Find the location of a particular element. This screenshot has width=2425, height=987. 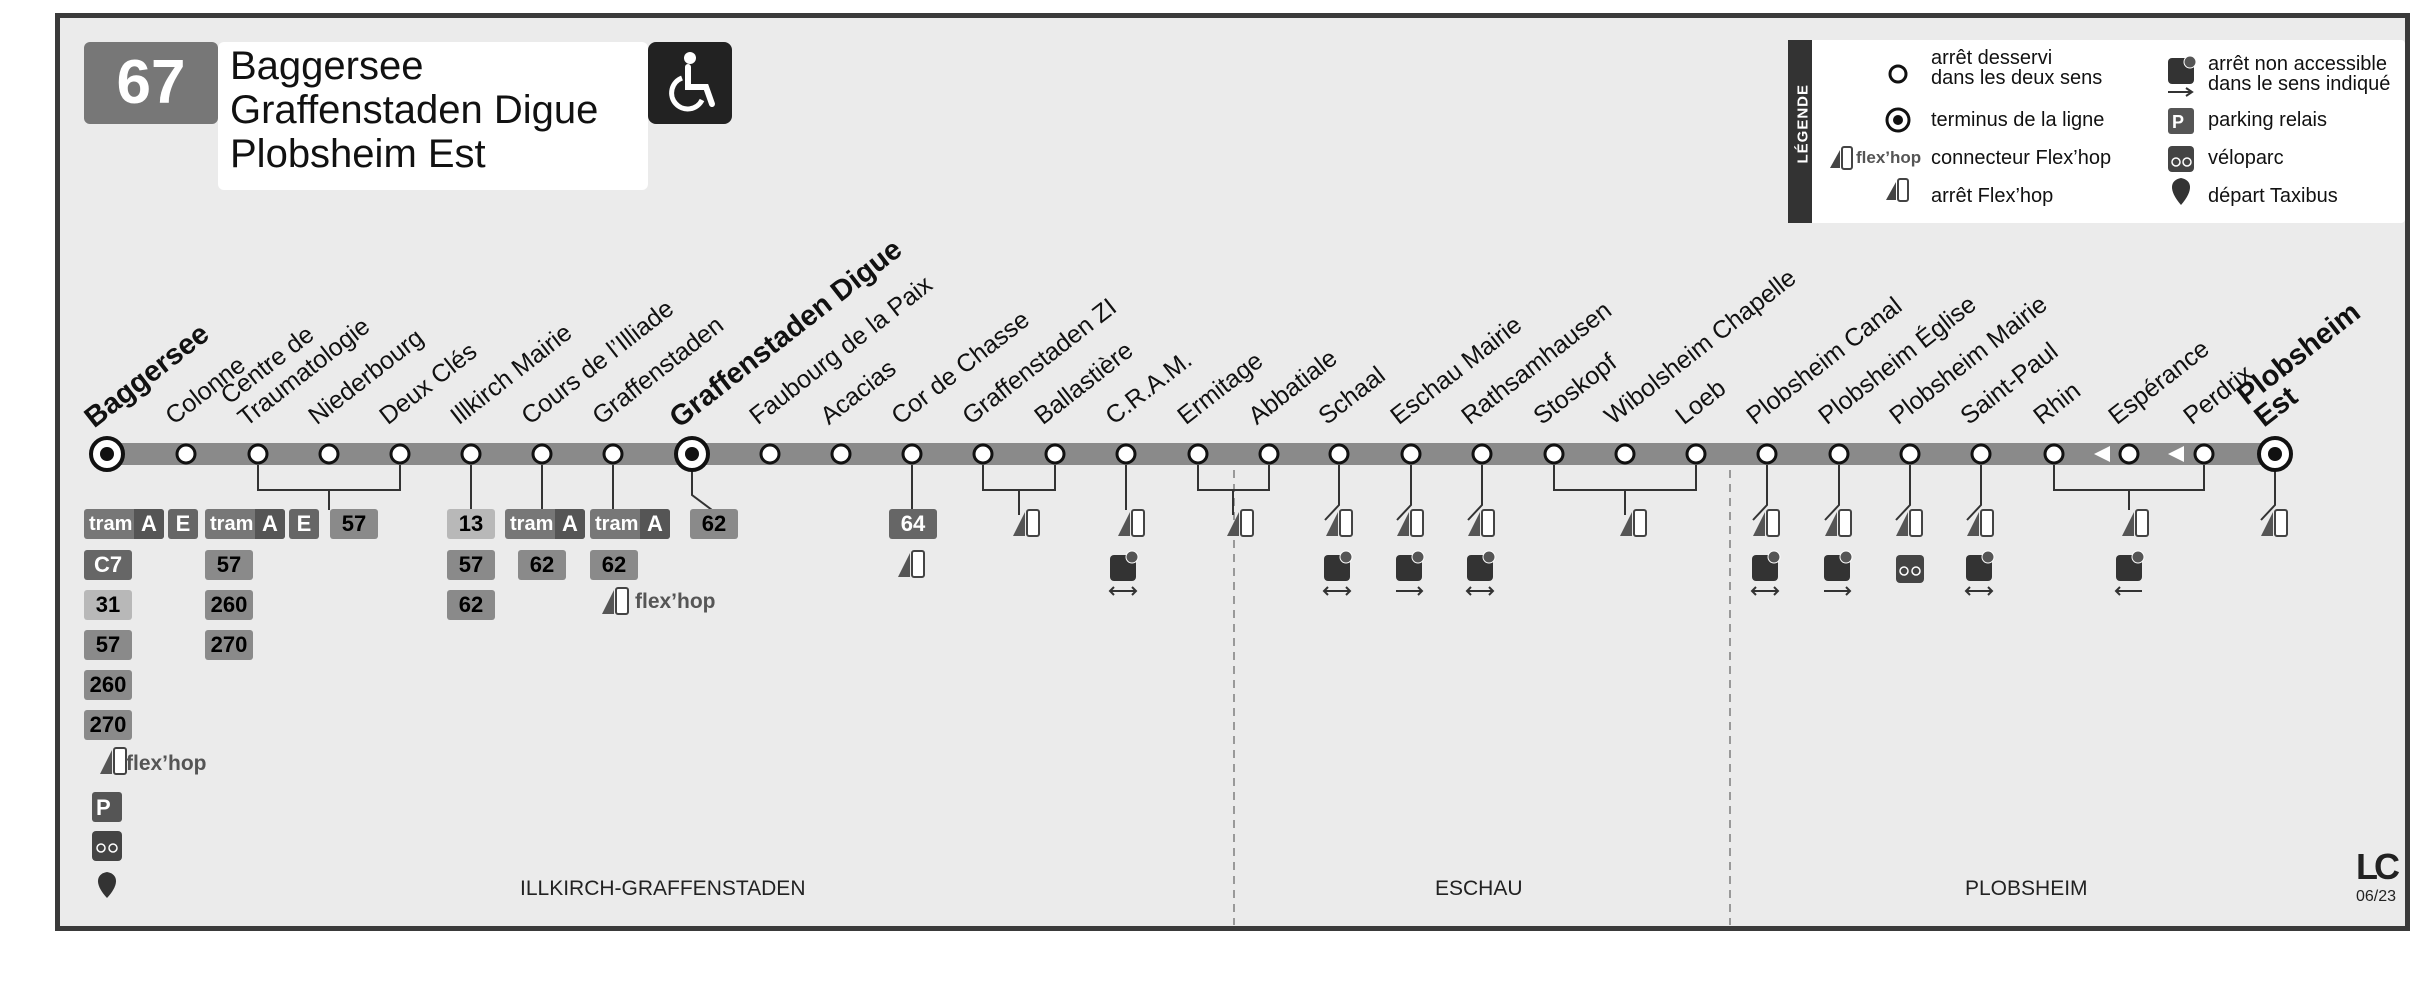

wheelchair-icon is located at coordinates (690, 83).